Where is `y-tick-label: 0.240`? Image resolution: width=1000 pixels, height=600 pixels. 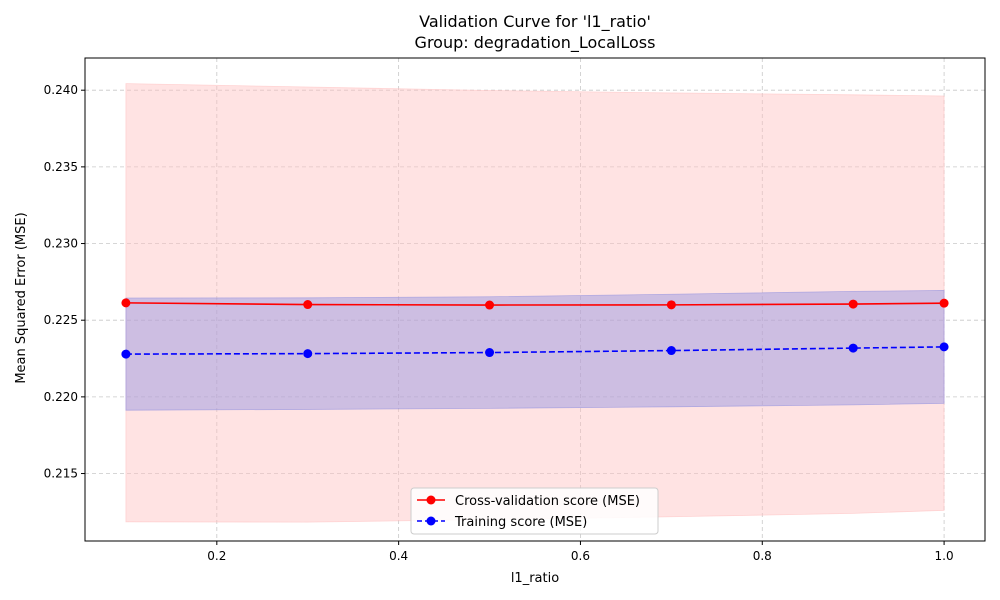
y-tick-label: 0.240 is located at coordinates (61, 90).